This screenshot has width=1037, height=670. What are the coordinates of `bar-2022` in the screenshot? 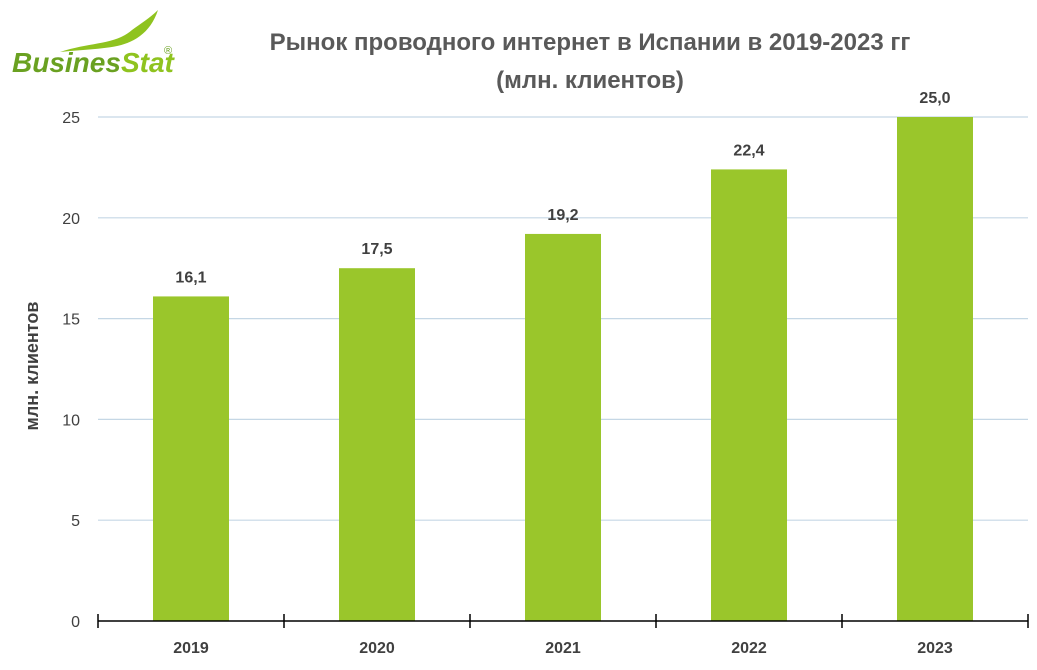 It's located at (749, 395).